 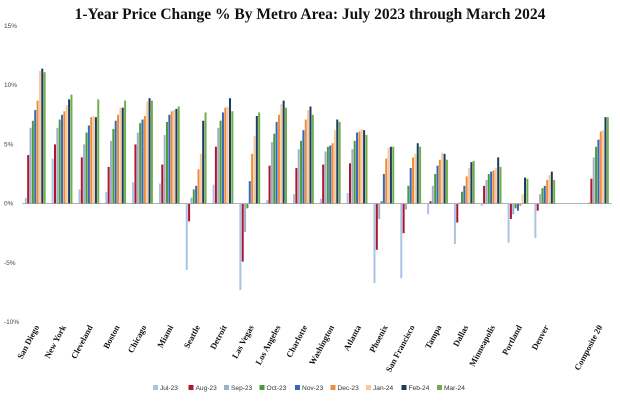 What do you see at coordinates (512, 340) in the screenshot?
I see `x-tick-label: Portland` at bounding box center [512, 340].